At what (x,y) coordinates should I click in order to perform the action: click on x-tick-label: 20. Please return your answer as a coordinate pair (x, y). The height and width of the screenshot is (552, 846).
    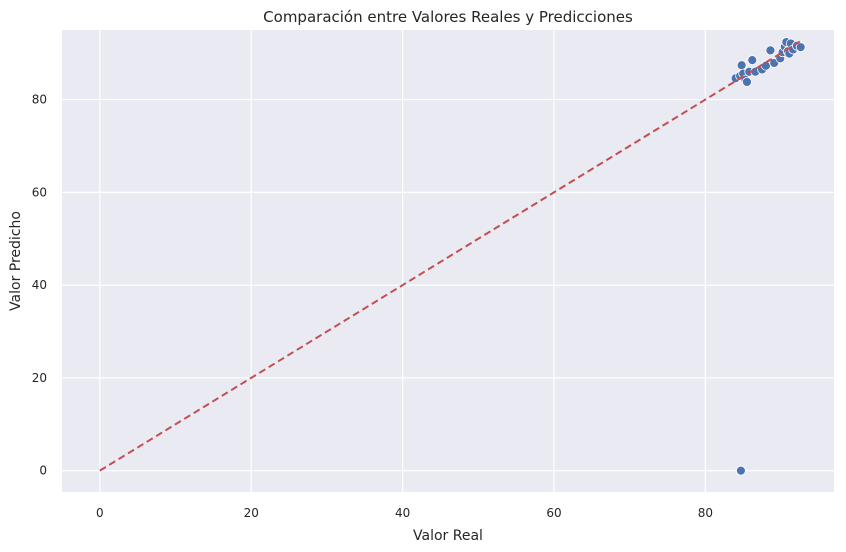
    Looking at the image, I should click on (251, 513).